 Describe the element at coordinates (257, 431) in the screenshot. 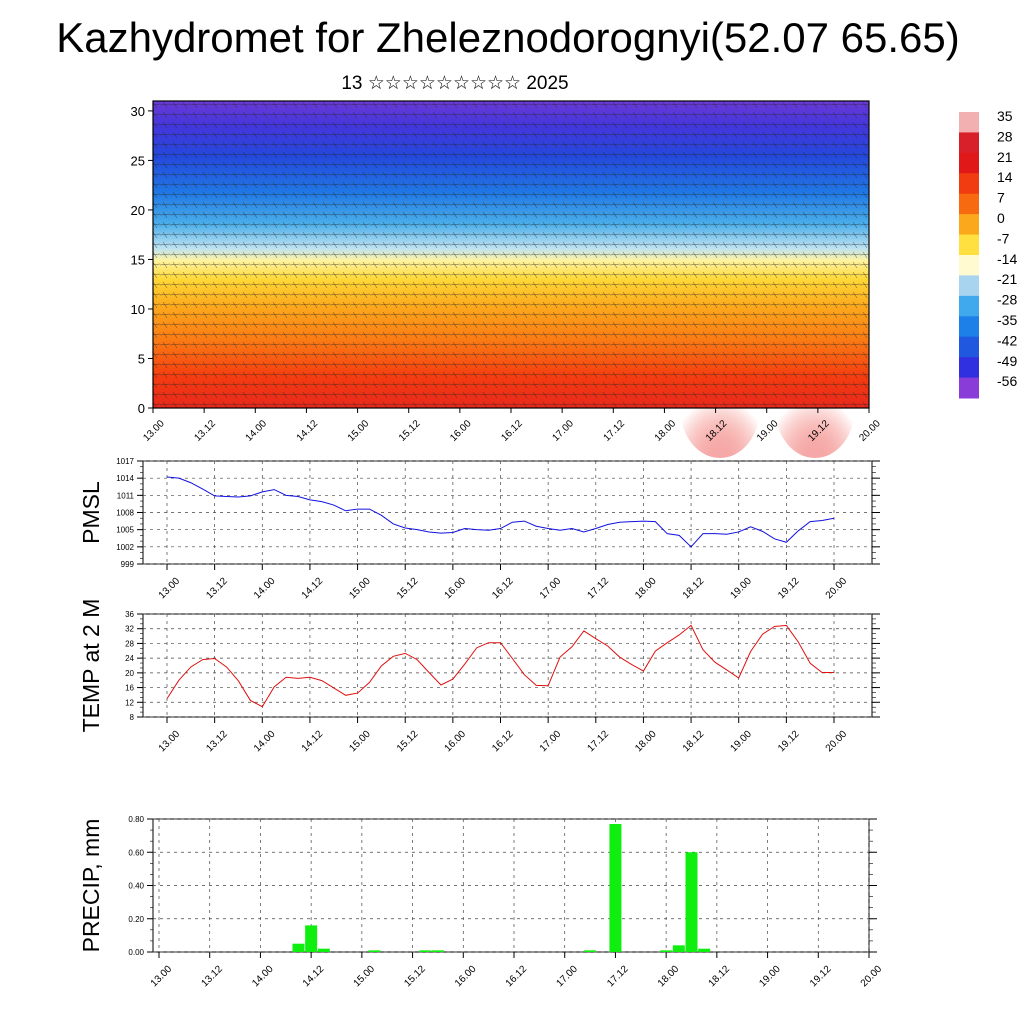

I see `x-tick-label: 14.00` at that location.